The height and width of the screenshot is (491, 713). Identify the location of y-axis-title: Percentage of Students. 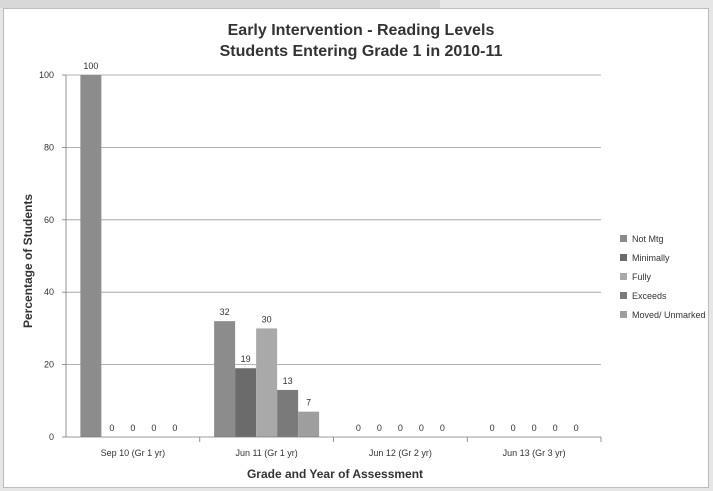
(28, 261).